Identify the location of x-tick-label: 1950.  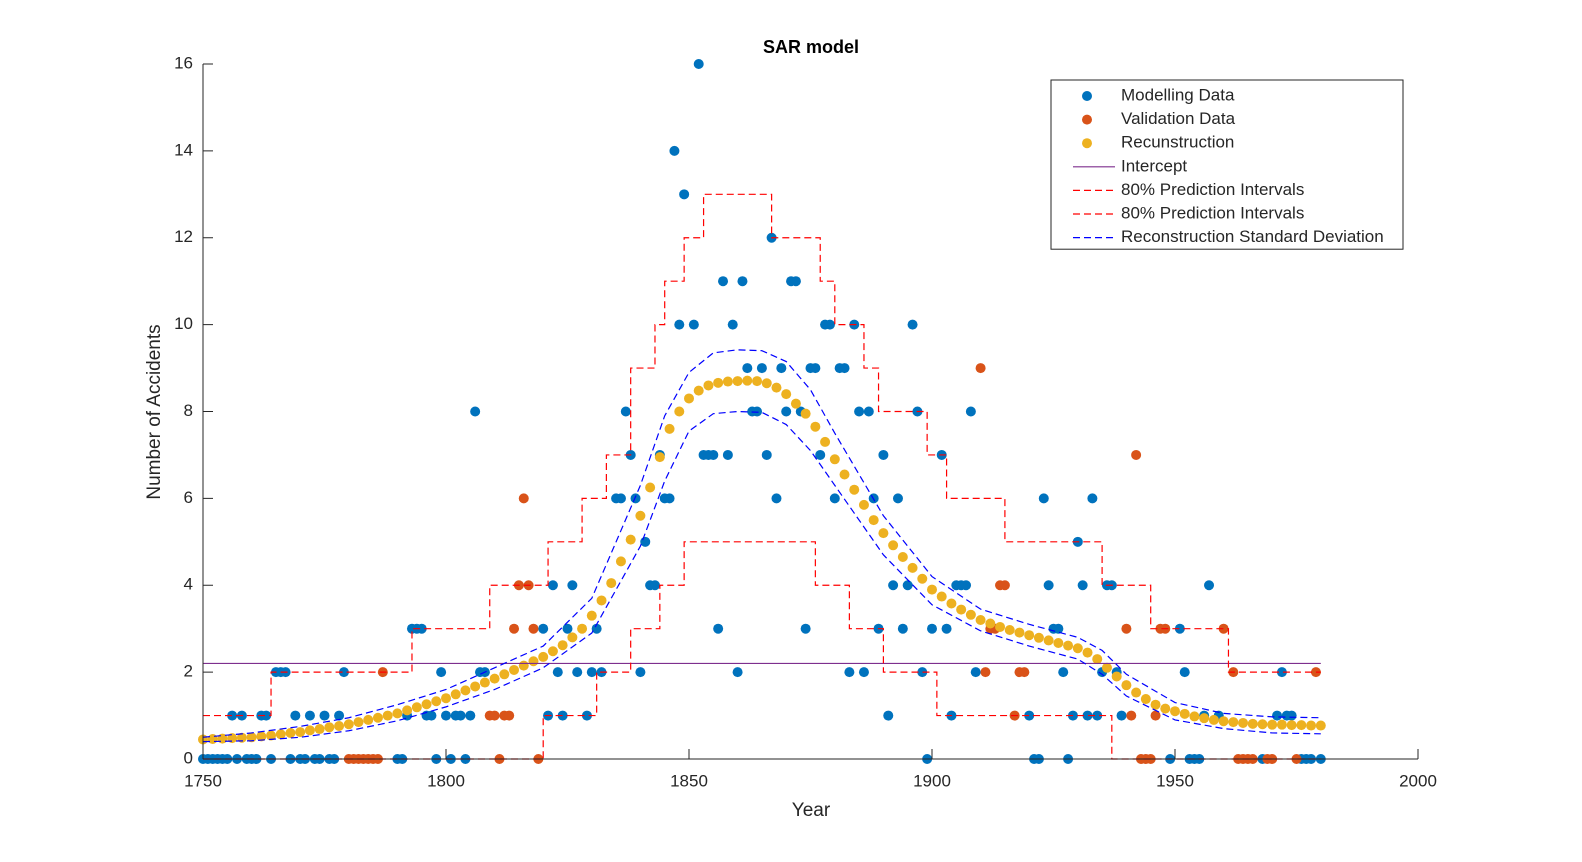
(1175, 780).